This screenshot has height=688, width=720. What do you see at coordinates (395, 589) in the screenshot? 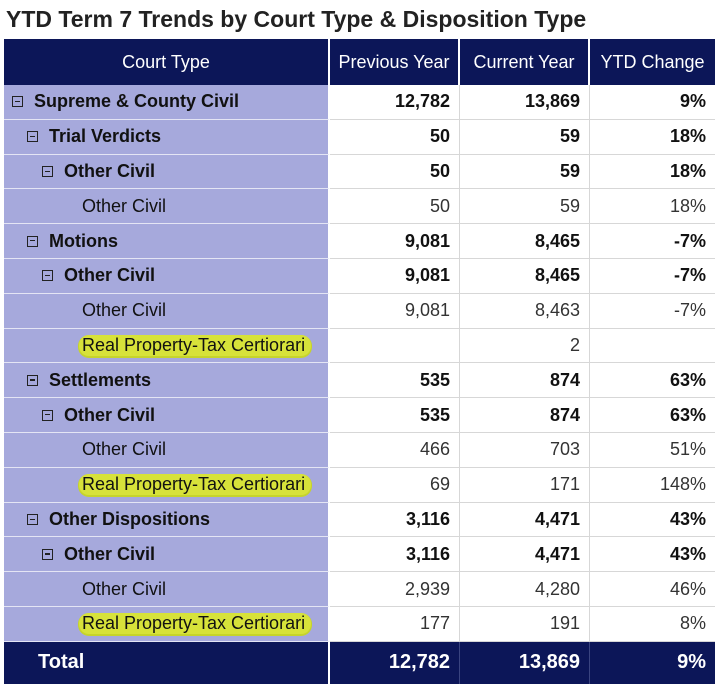
I see `previous-year-cell: 2,939` at bounding box center [395, 589].